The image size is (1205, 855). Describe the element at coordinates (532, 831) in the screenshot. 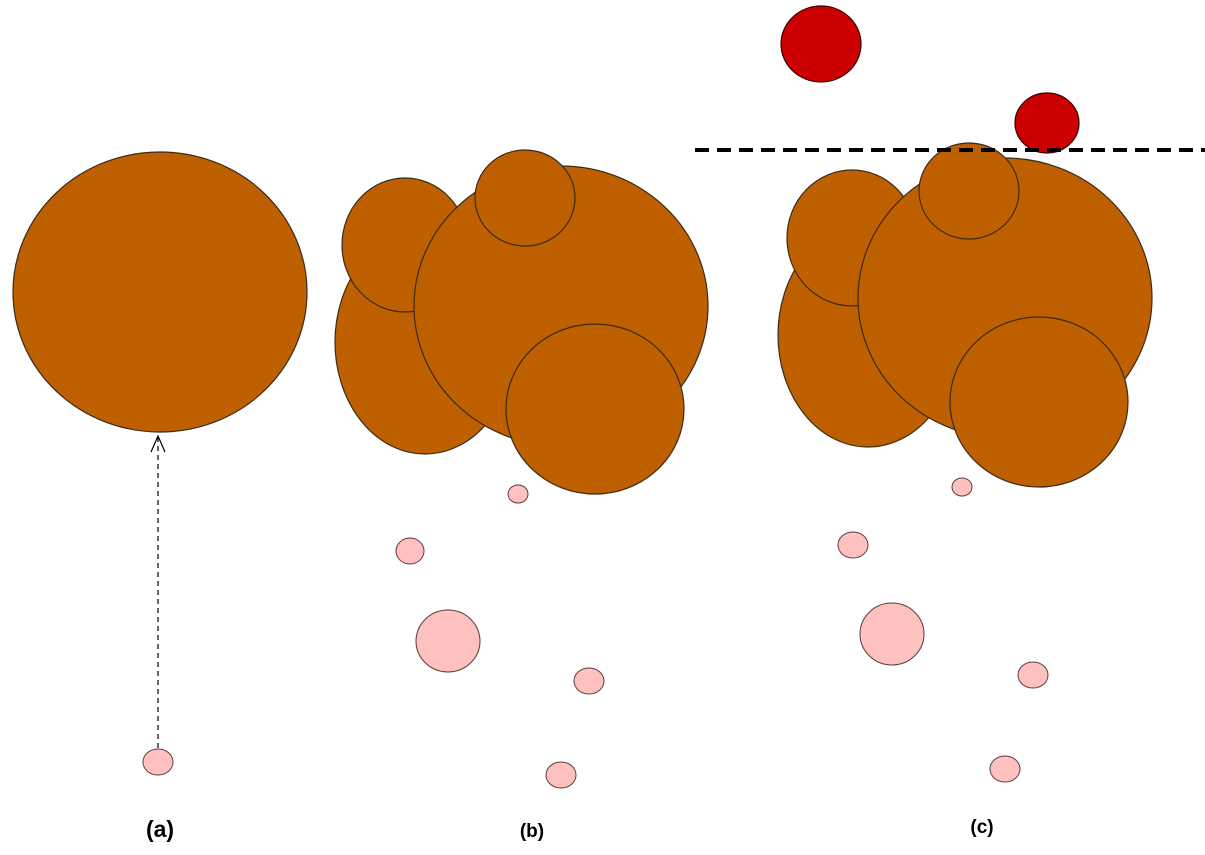

I see `panel-label: (b)` at that location.